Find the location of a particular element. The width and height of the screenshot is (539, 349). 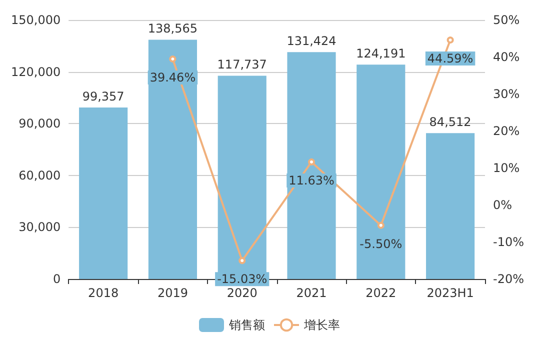

data-label: 39.46% is located at coordinates (173, 77).